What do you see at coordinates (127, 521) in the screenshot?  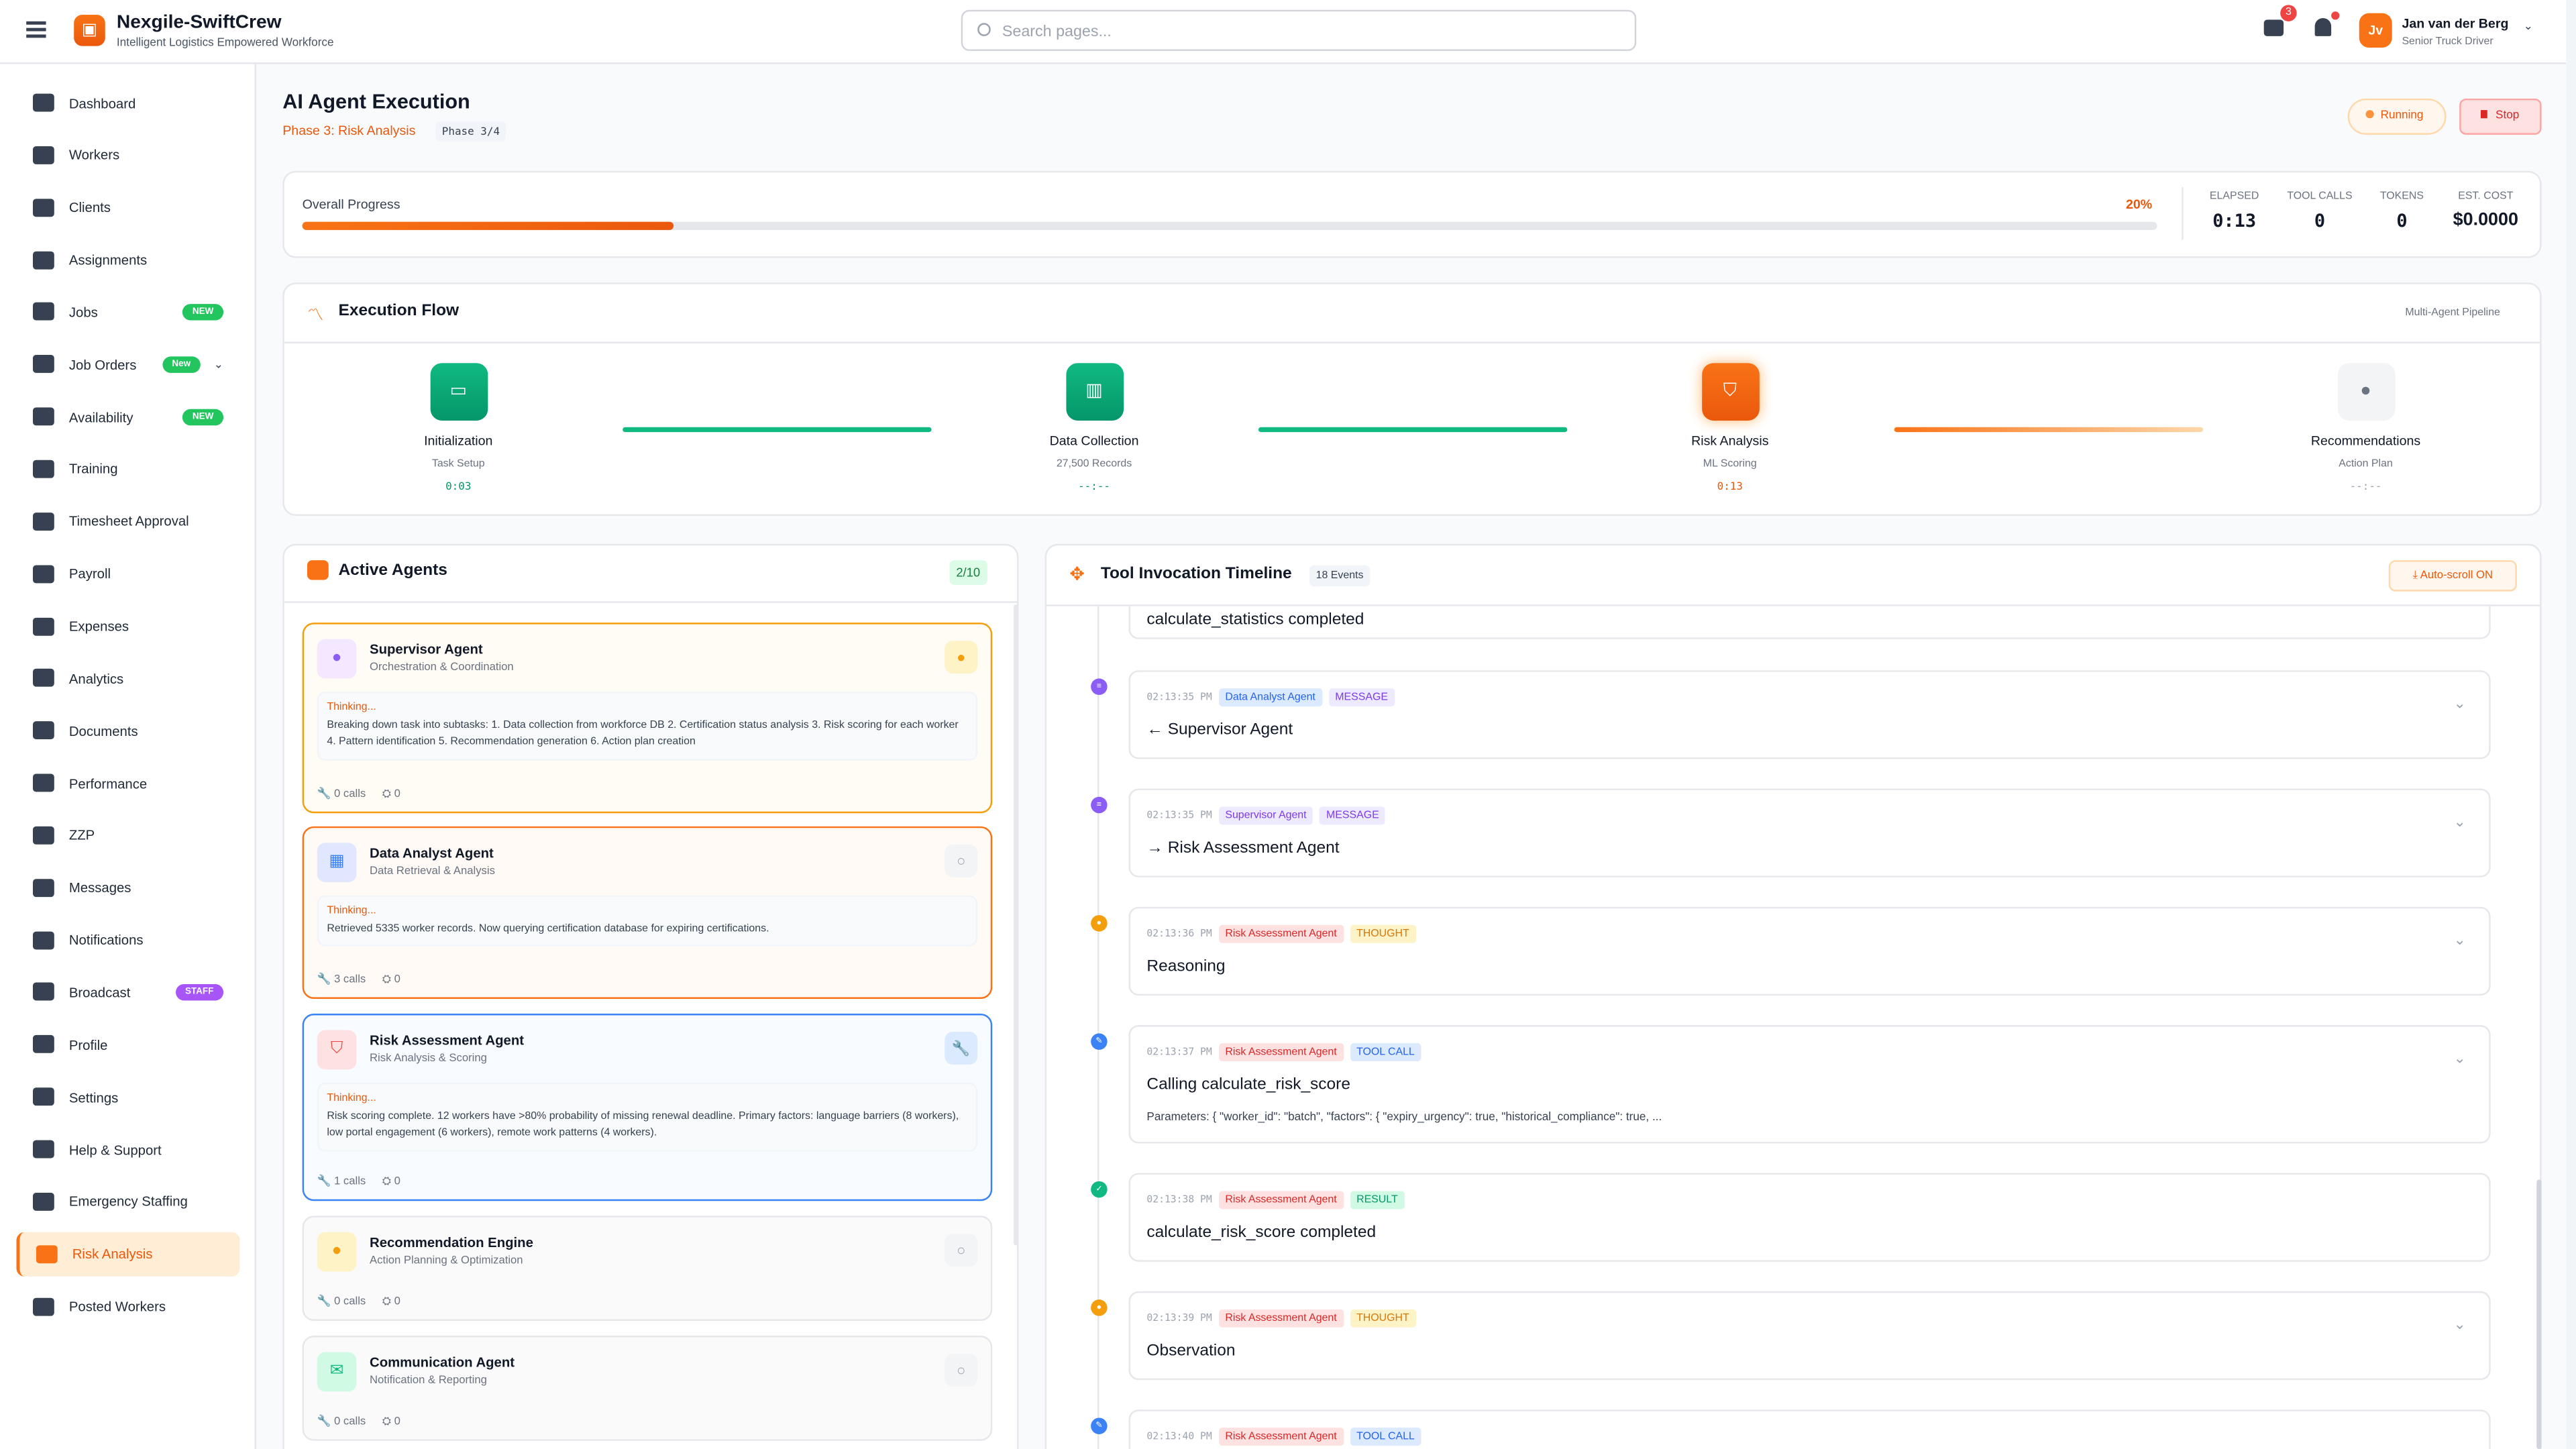 I see `sidebar-item-timesheet-approval: Timesheet Approval` at bounding box center [127, 521].